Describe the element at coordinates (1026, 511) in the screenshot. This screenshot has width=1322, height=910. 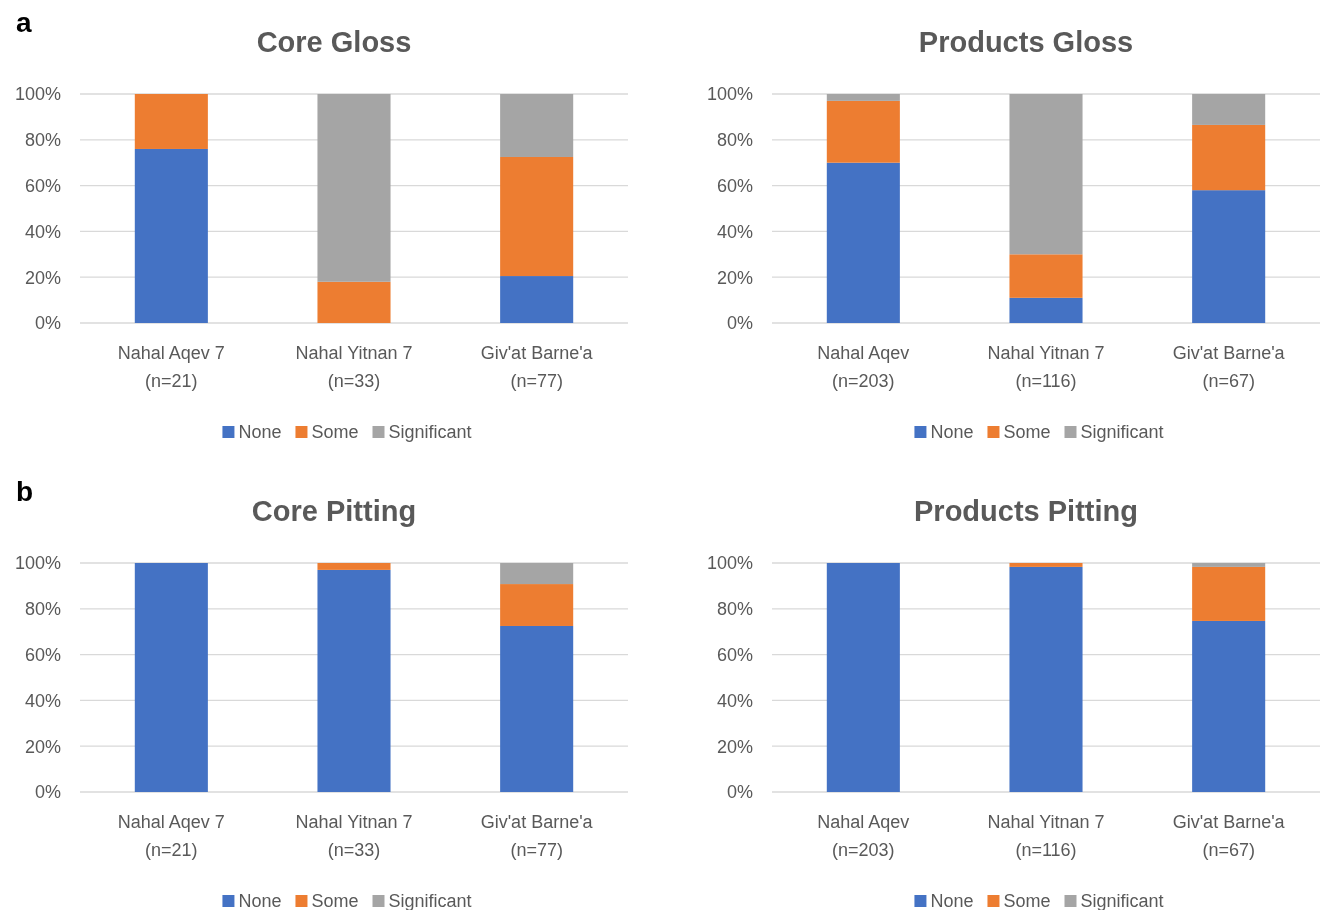
I see `chart-title: Products Pitting` at that location.